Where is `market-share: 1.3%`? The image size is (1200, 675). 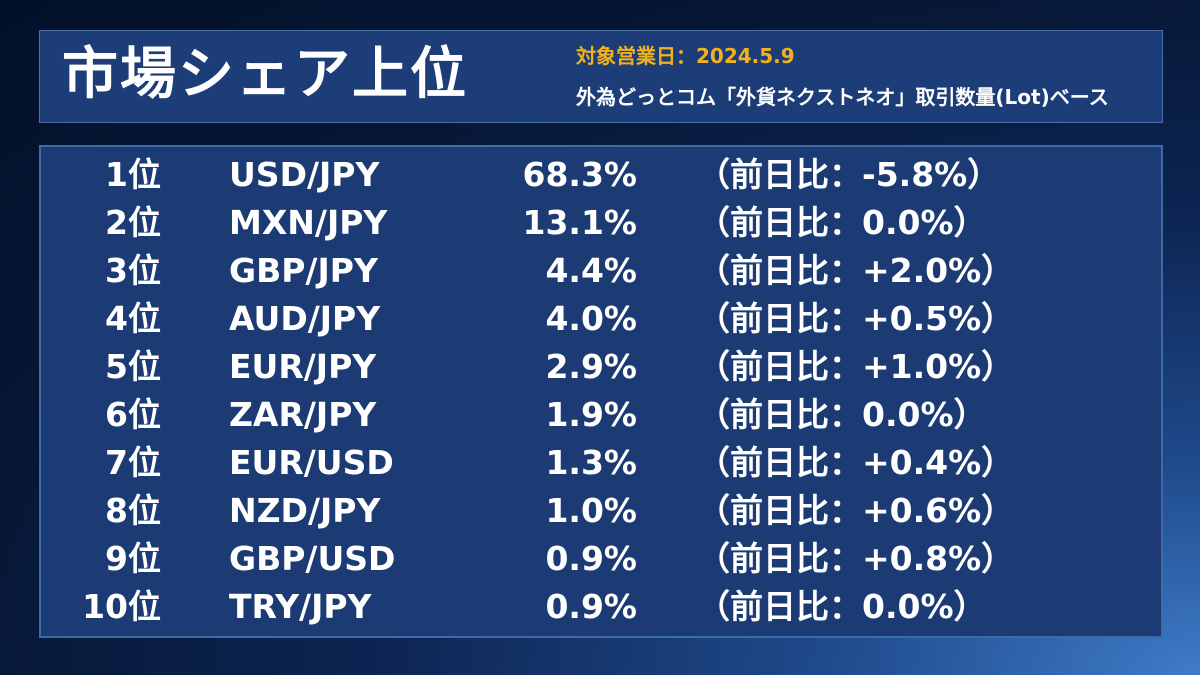 market-share: 1.3% is located at coordinates (591, 462).